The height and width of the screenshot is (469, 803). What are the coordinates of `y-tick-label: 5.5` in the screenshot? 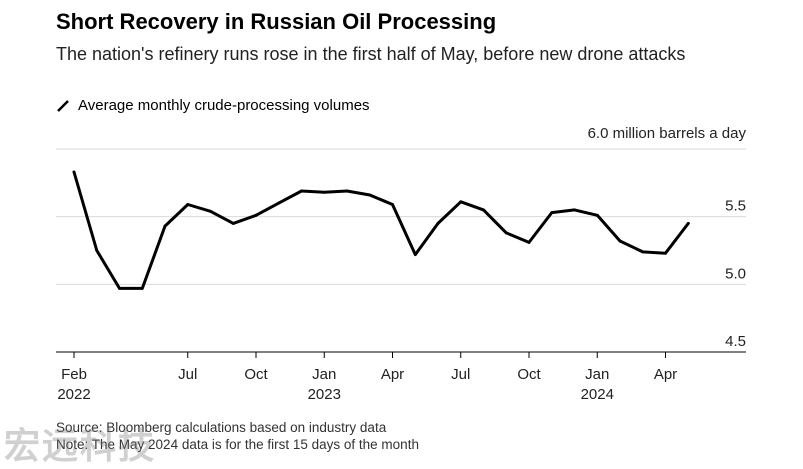 It's located at (735, 206).